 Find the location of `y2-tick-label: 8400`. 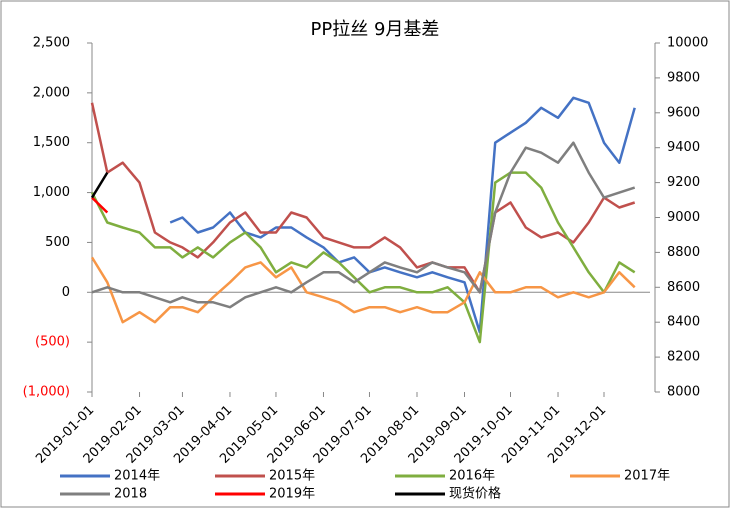

y2-tick-label: 8400 is located at coordinates (683, 322).